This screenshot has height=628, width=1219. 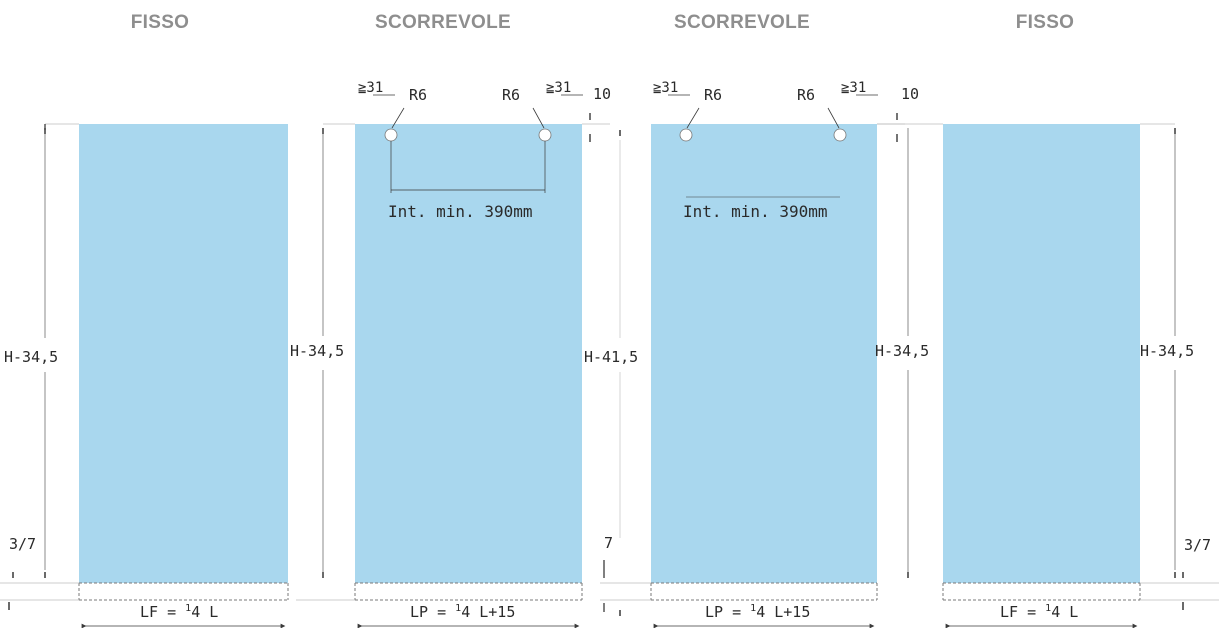 I want to click on panel-4-width-label: LF = 14 L, so click(x=1039, y=612).